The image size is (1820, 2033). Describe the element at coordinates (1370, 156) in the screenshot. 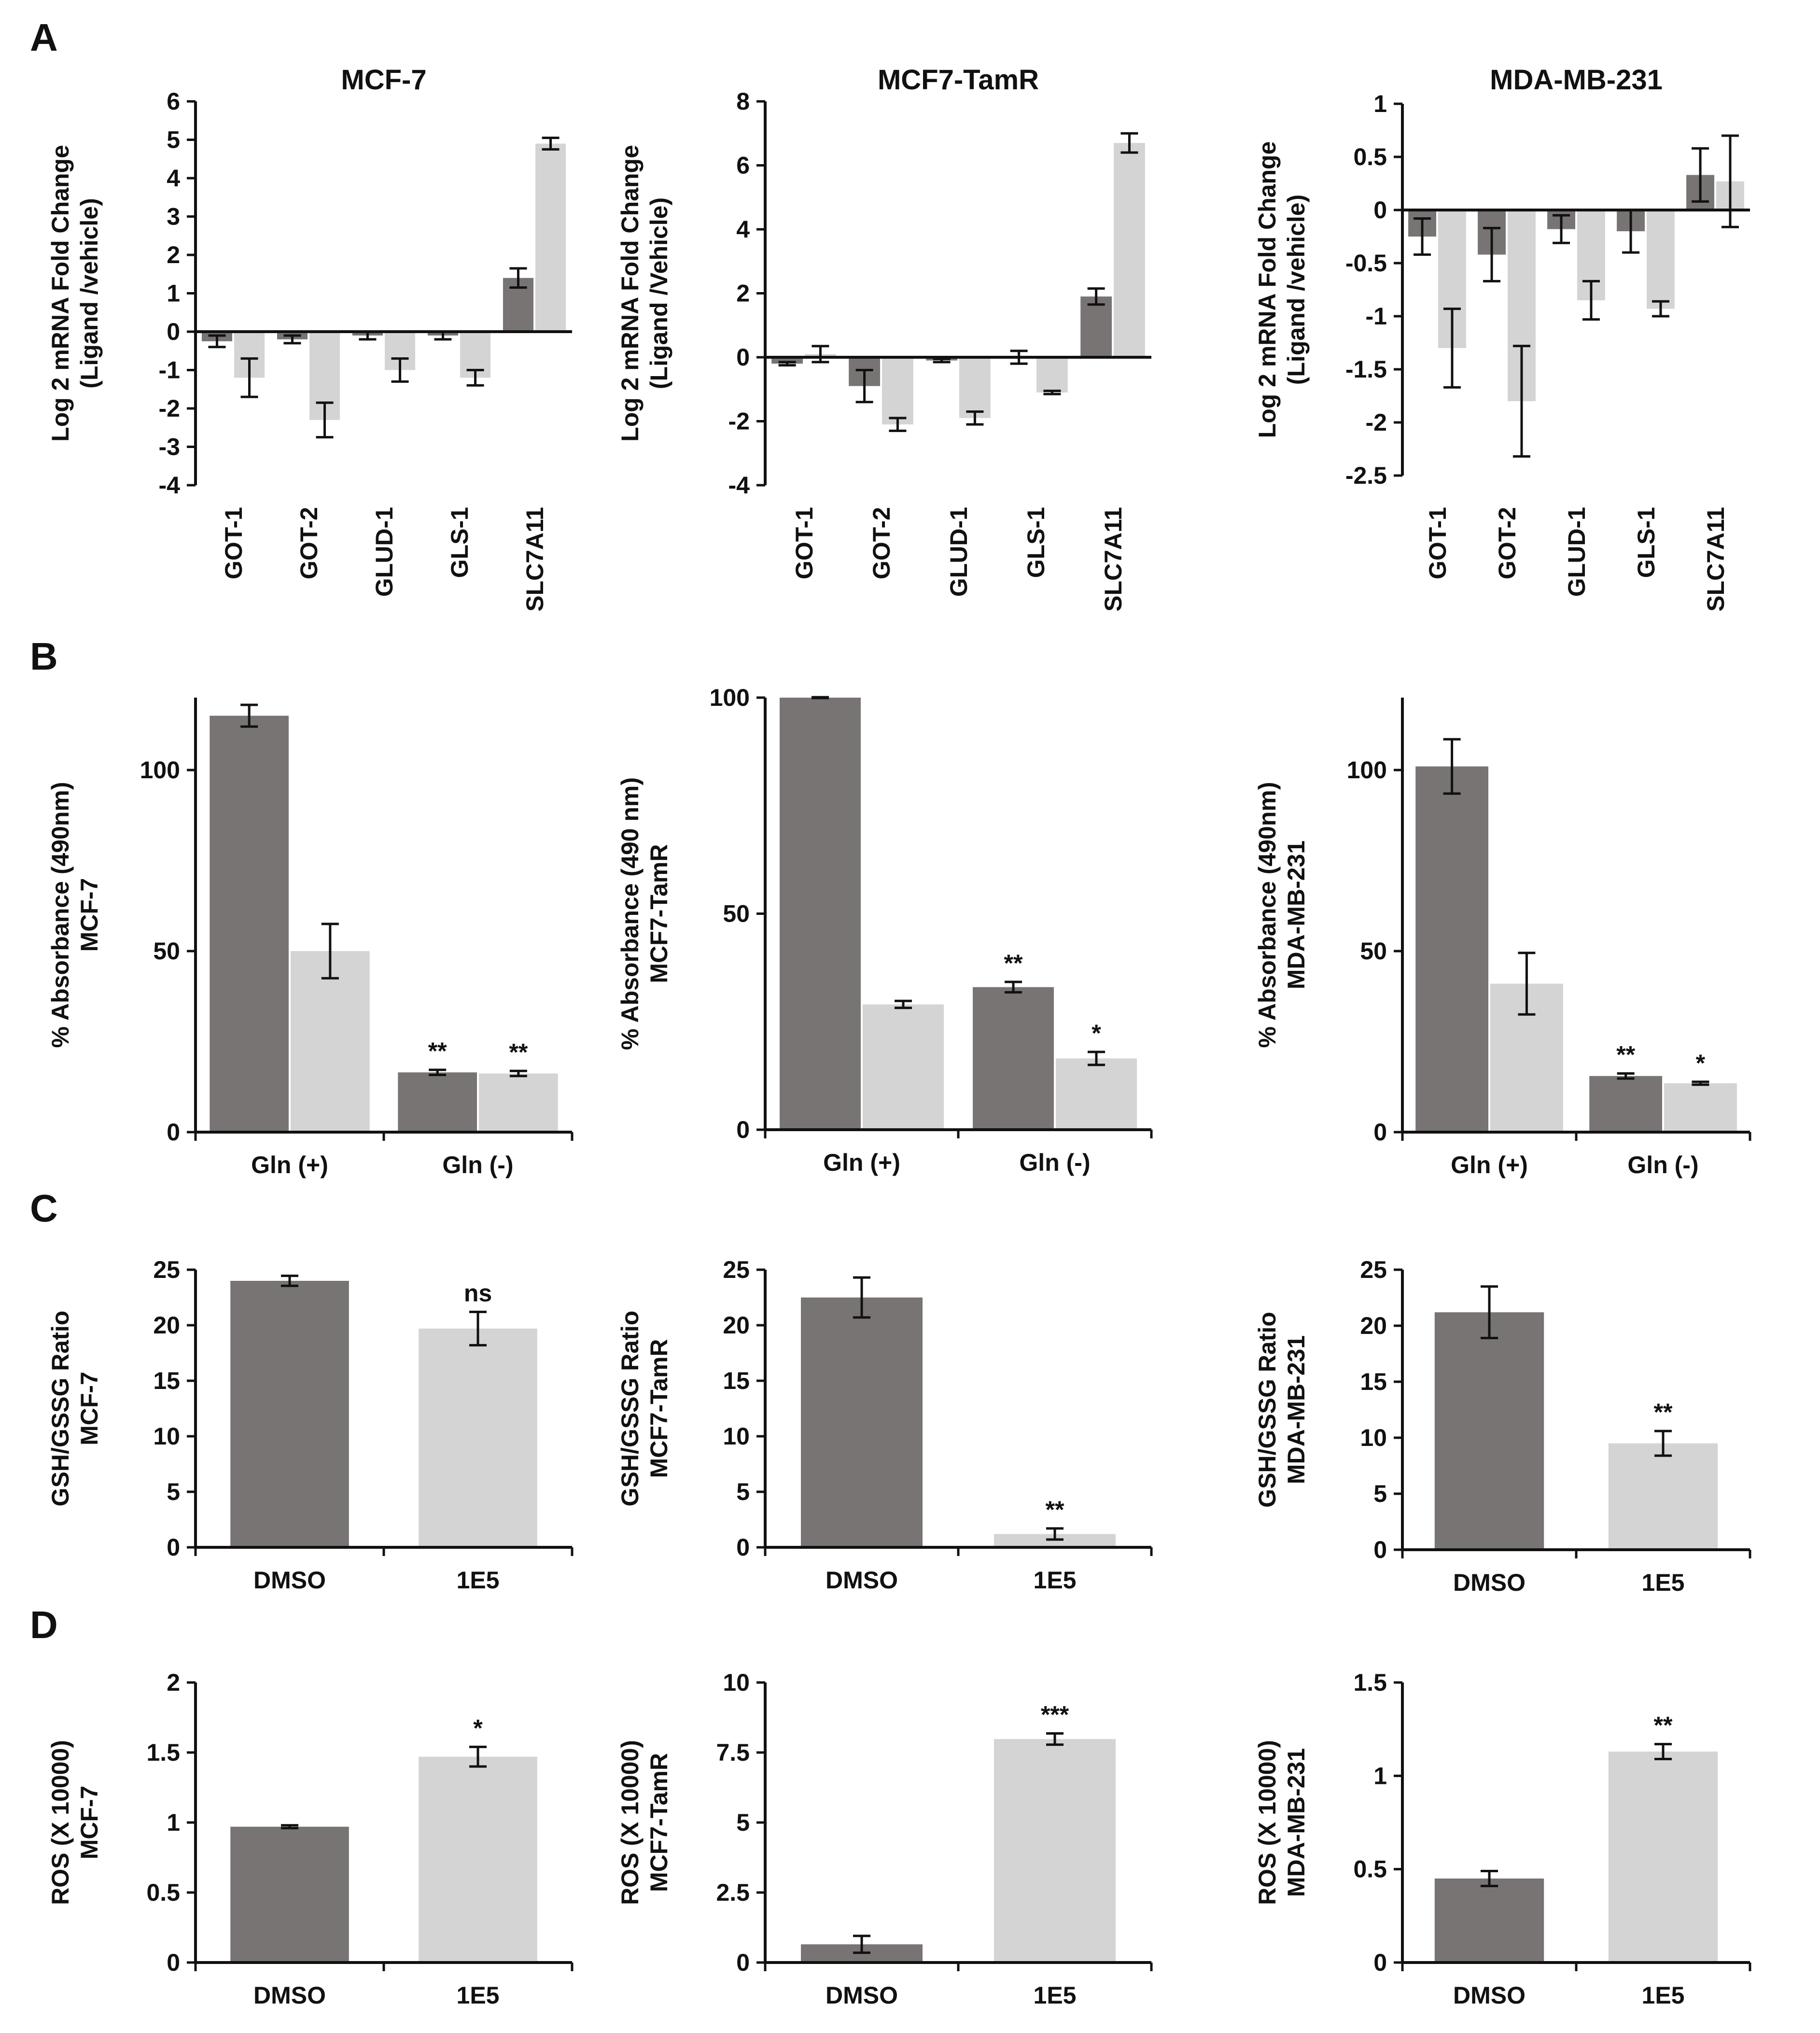

I see `y-tick-label: 0.5` at that location.